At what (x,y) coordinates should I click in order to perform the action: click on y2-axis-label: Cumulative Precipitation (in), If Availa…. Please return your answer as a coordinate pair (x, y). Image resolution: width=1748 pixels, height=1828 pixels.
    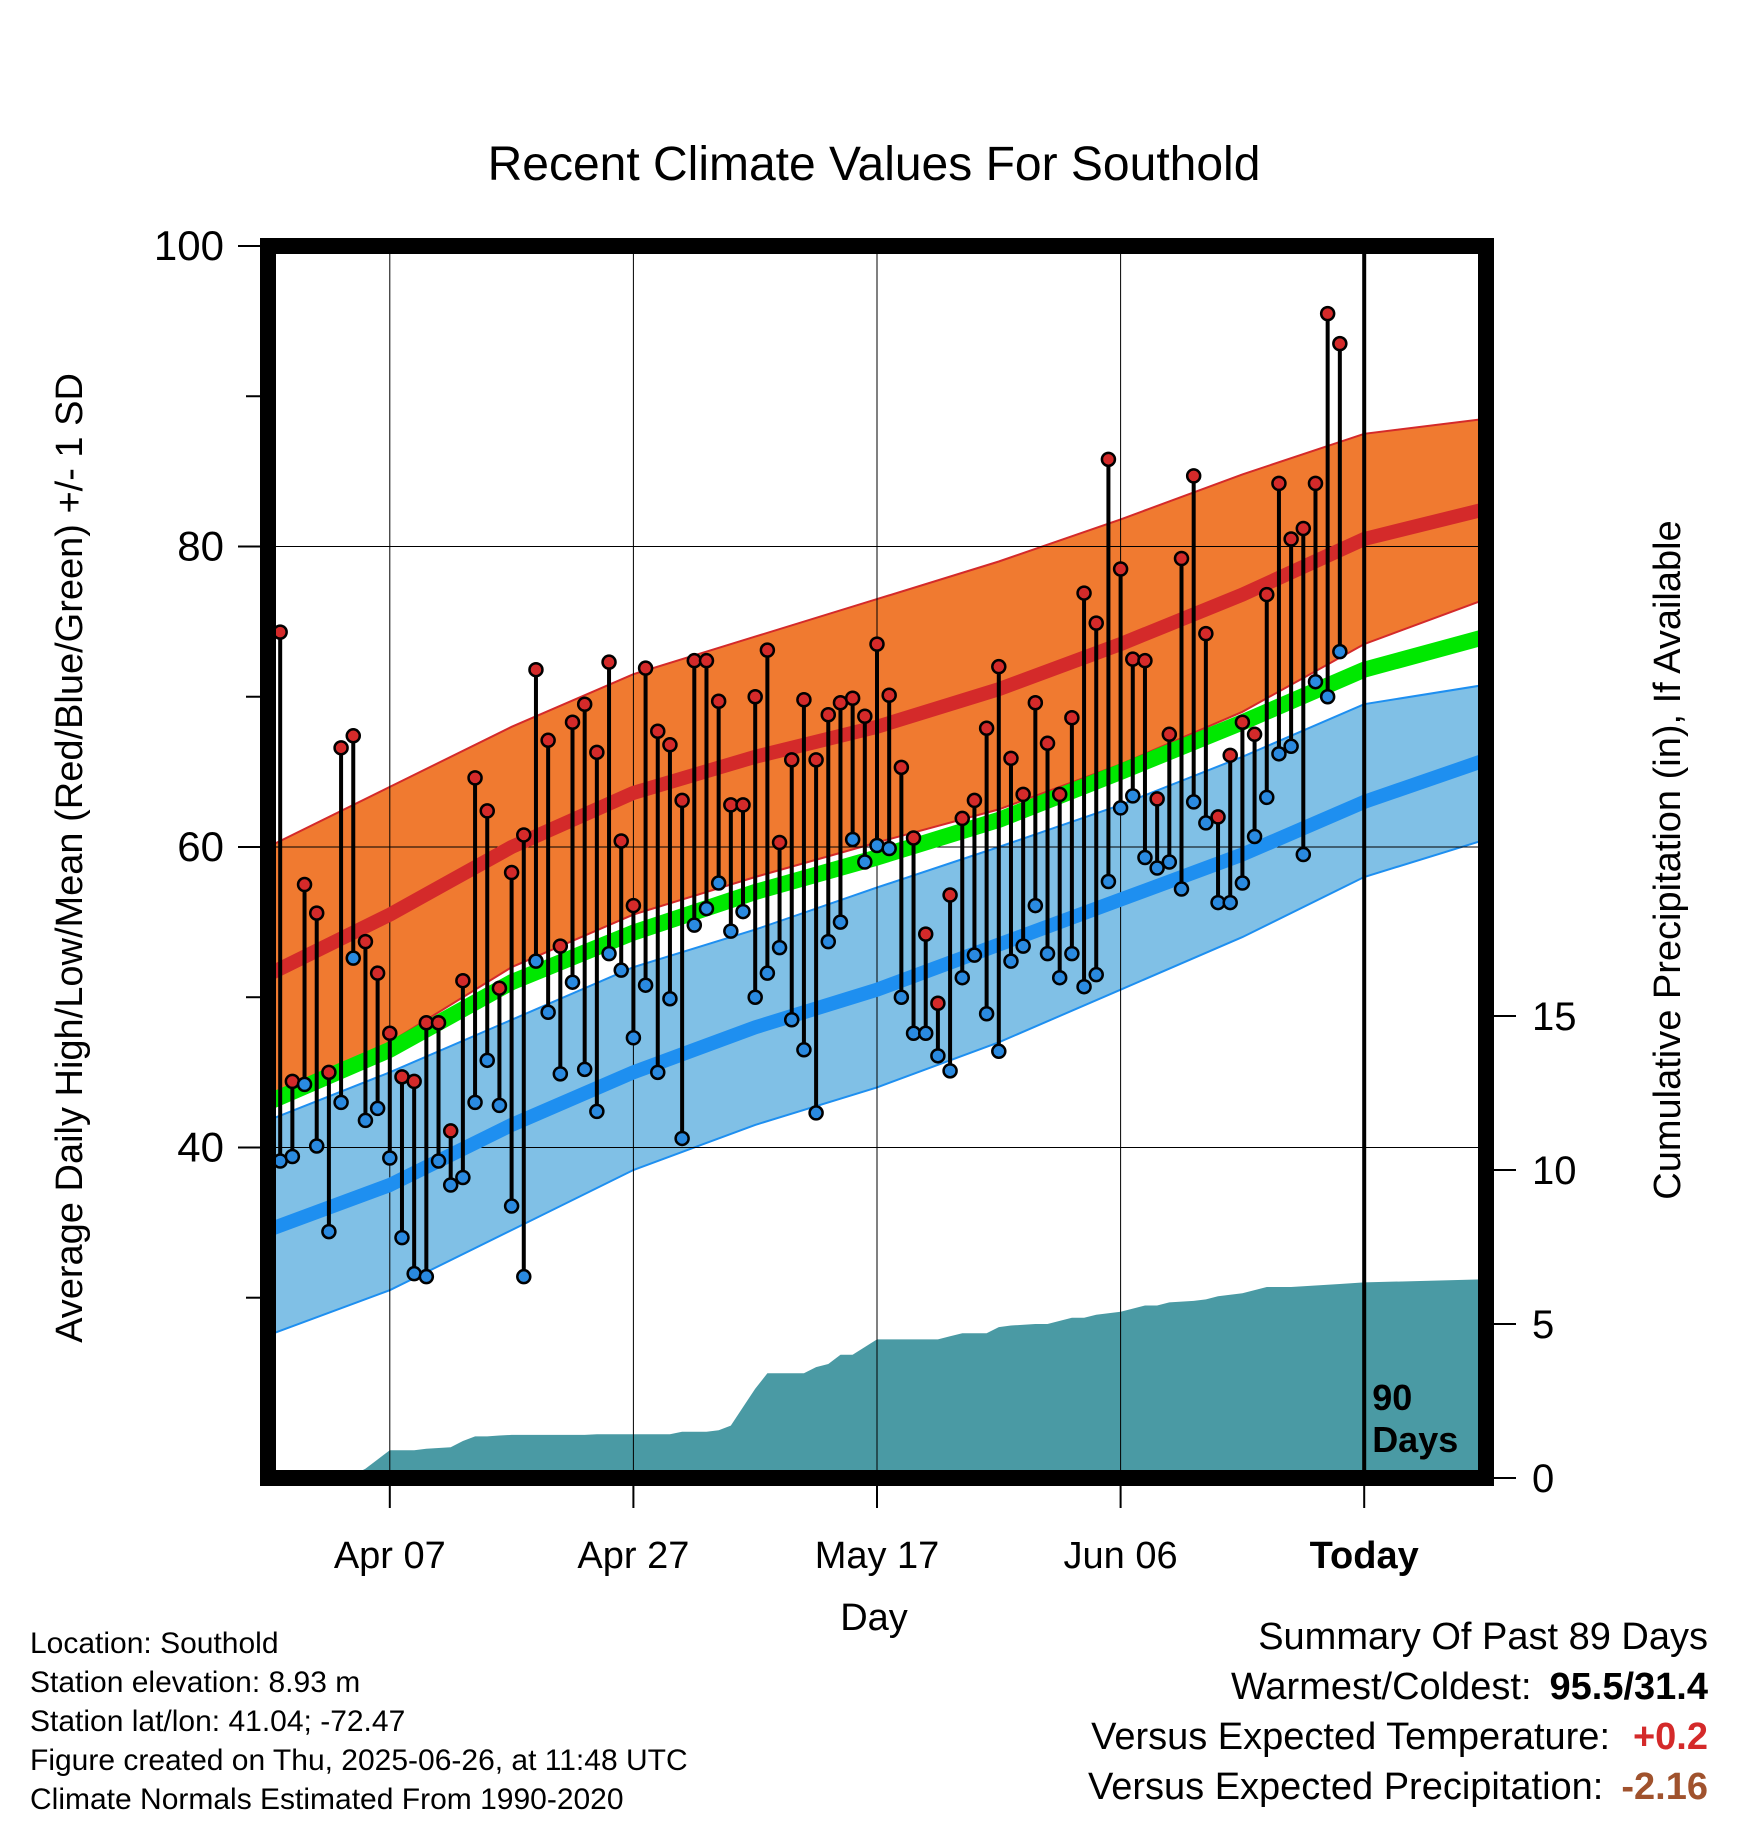
    Looking at the image, I should click on (1668, 859).